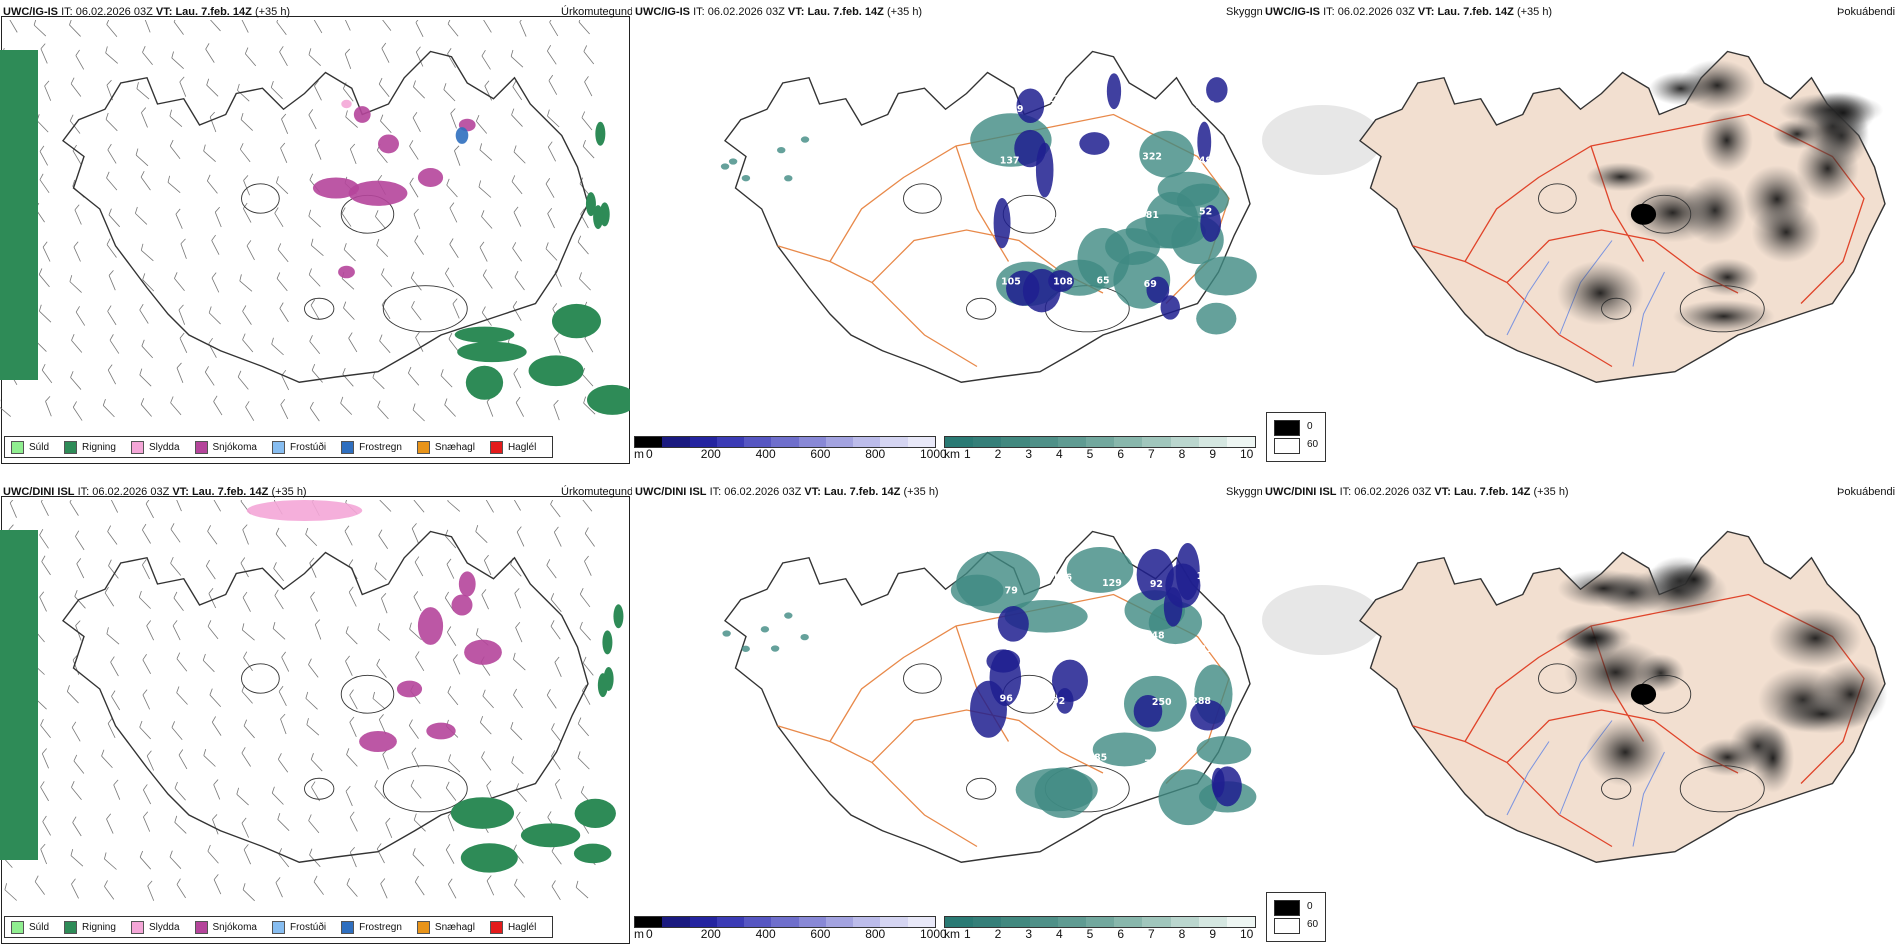 The height and width of the screenshot is (950, 1900). Describe the element at coordinates (967, 934) in the screenshot. I see `colorbar-tick: 1` at that location.